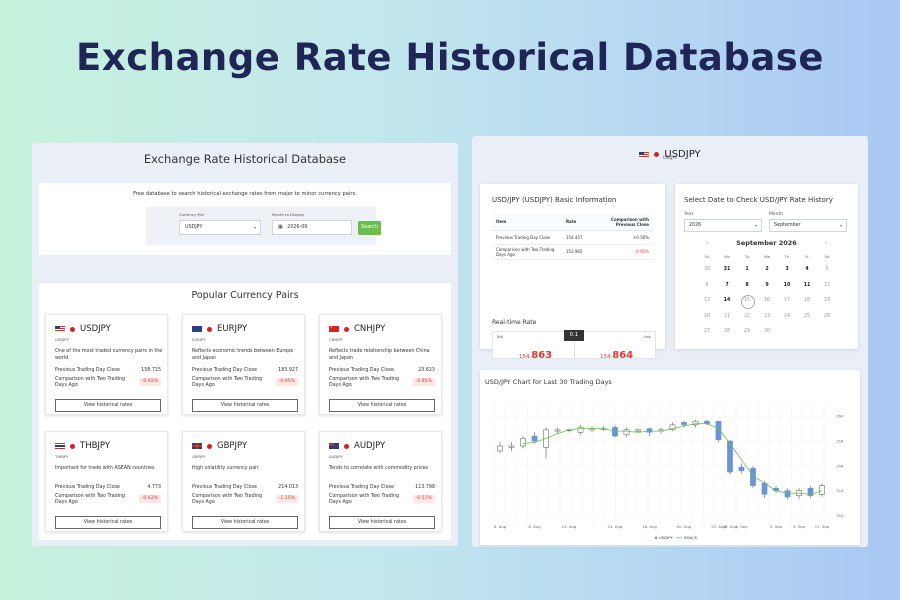  Describe the element at coordinates (827, 316) in the screenshot. I see `calendar-day: 26` at that location.